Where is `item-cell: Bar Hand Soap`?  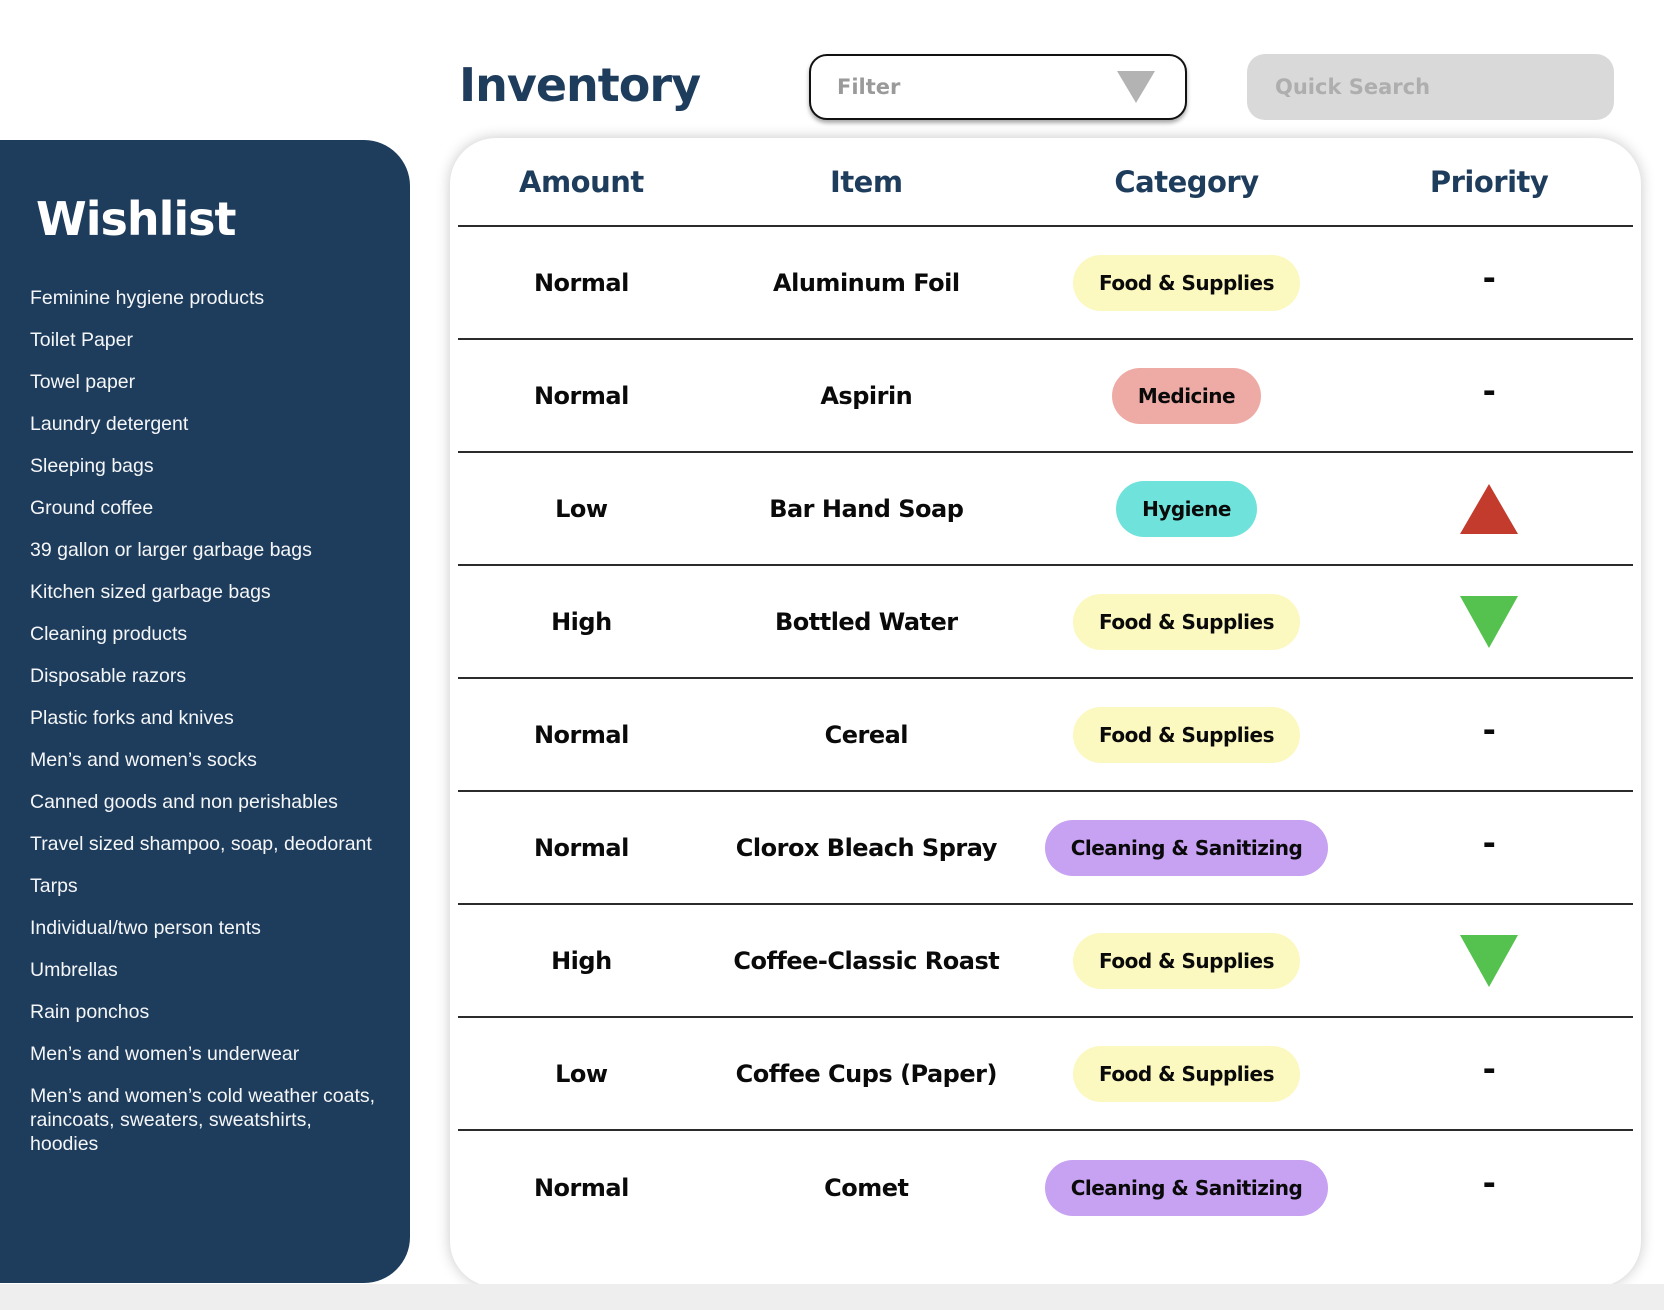 item-cell: Bar Hand Soap is located at coordinates (866, 508).